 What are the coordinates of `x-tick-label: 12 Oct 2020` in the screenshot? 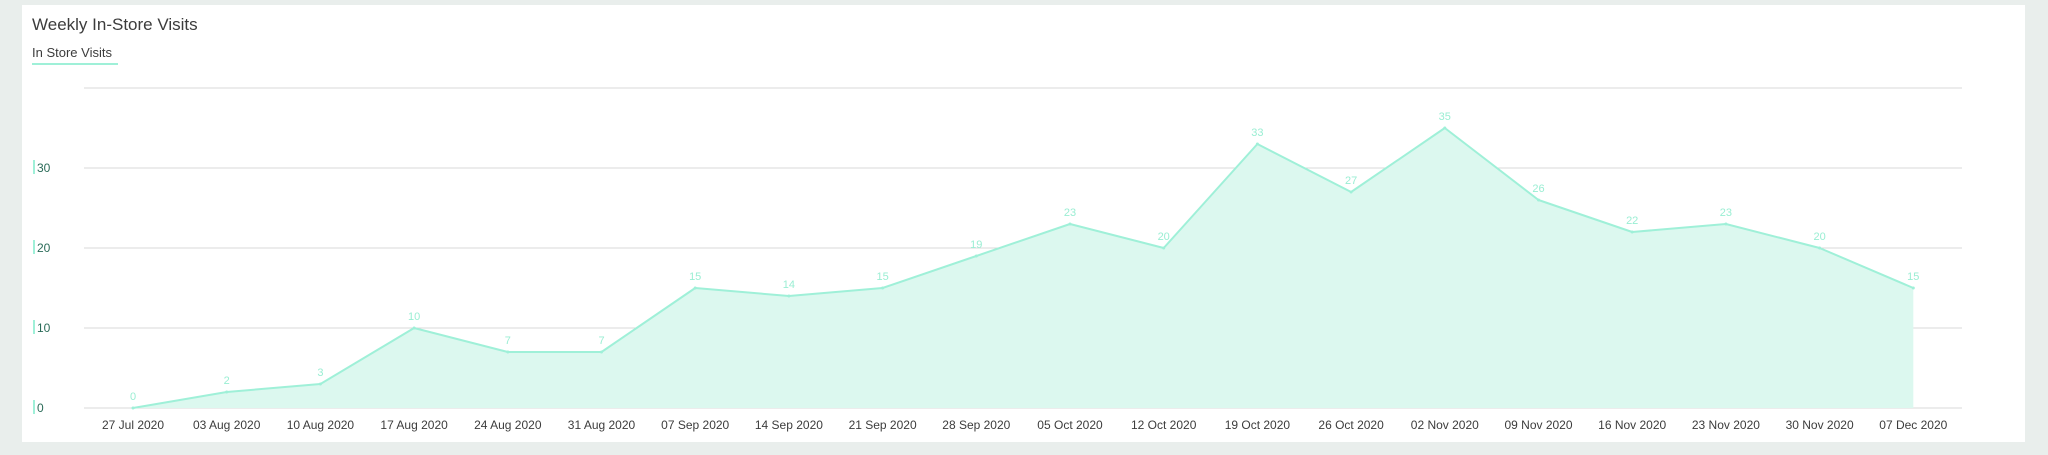 It's located at (1164, 425).